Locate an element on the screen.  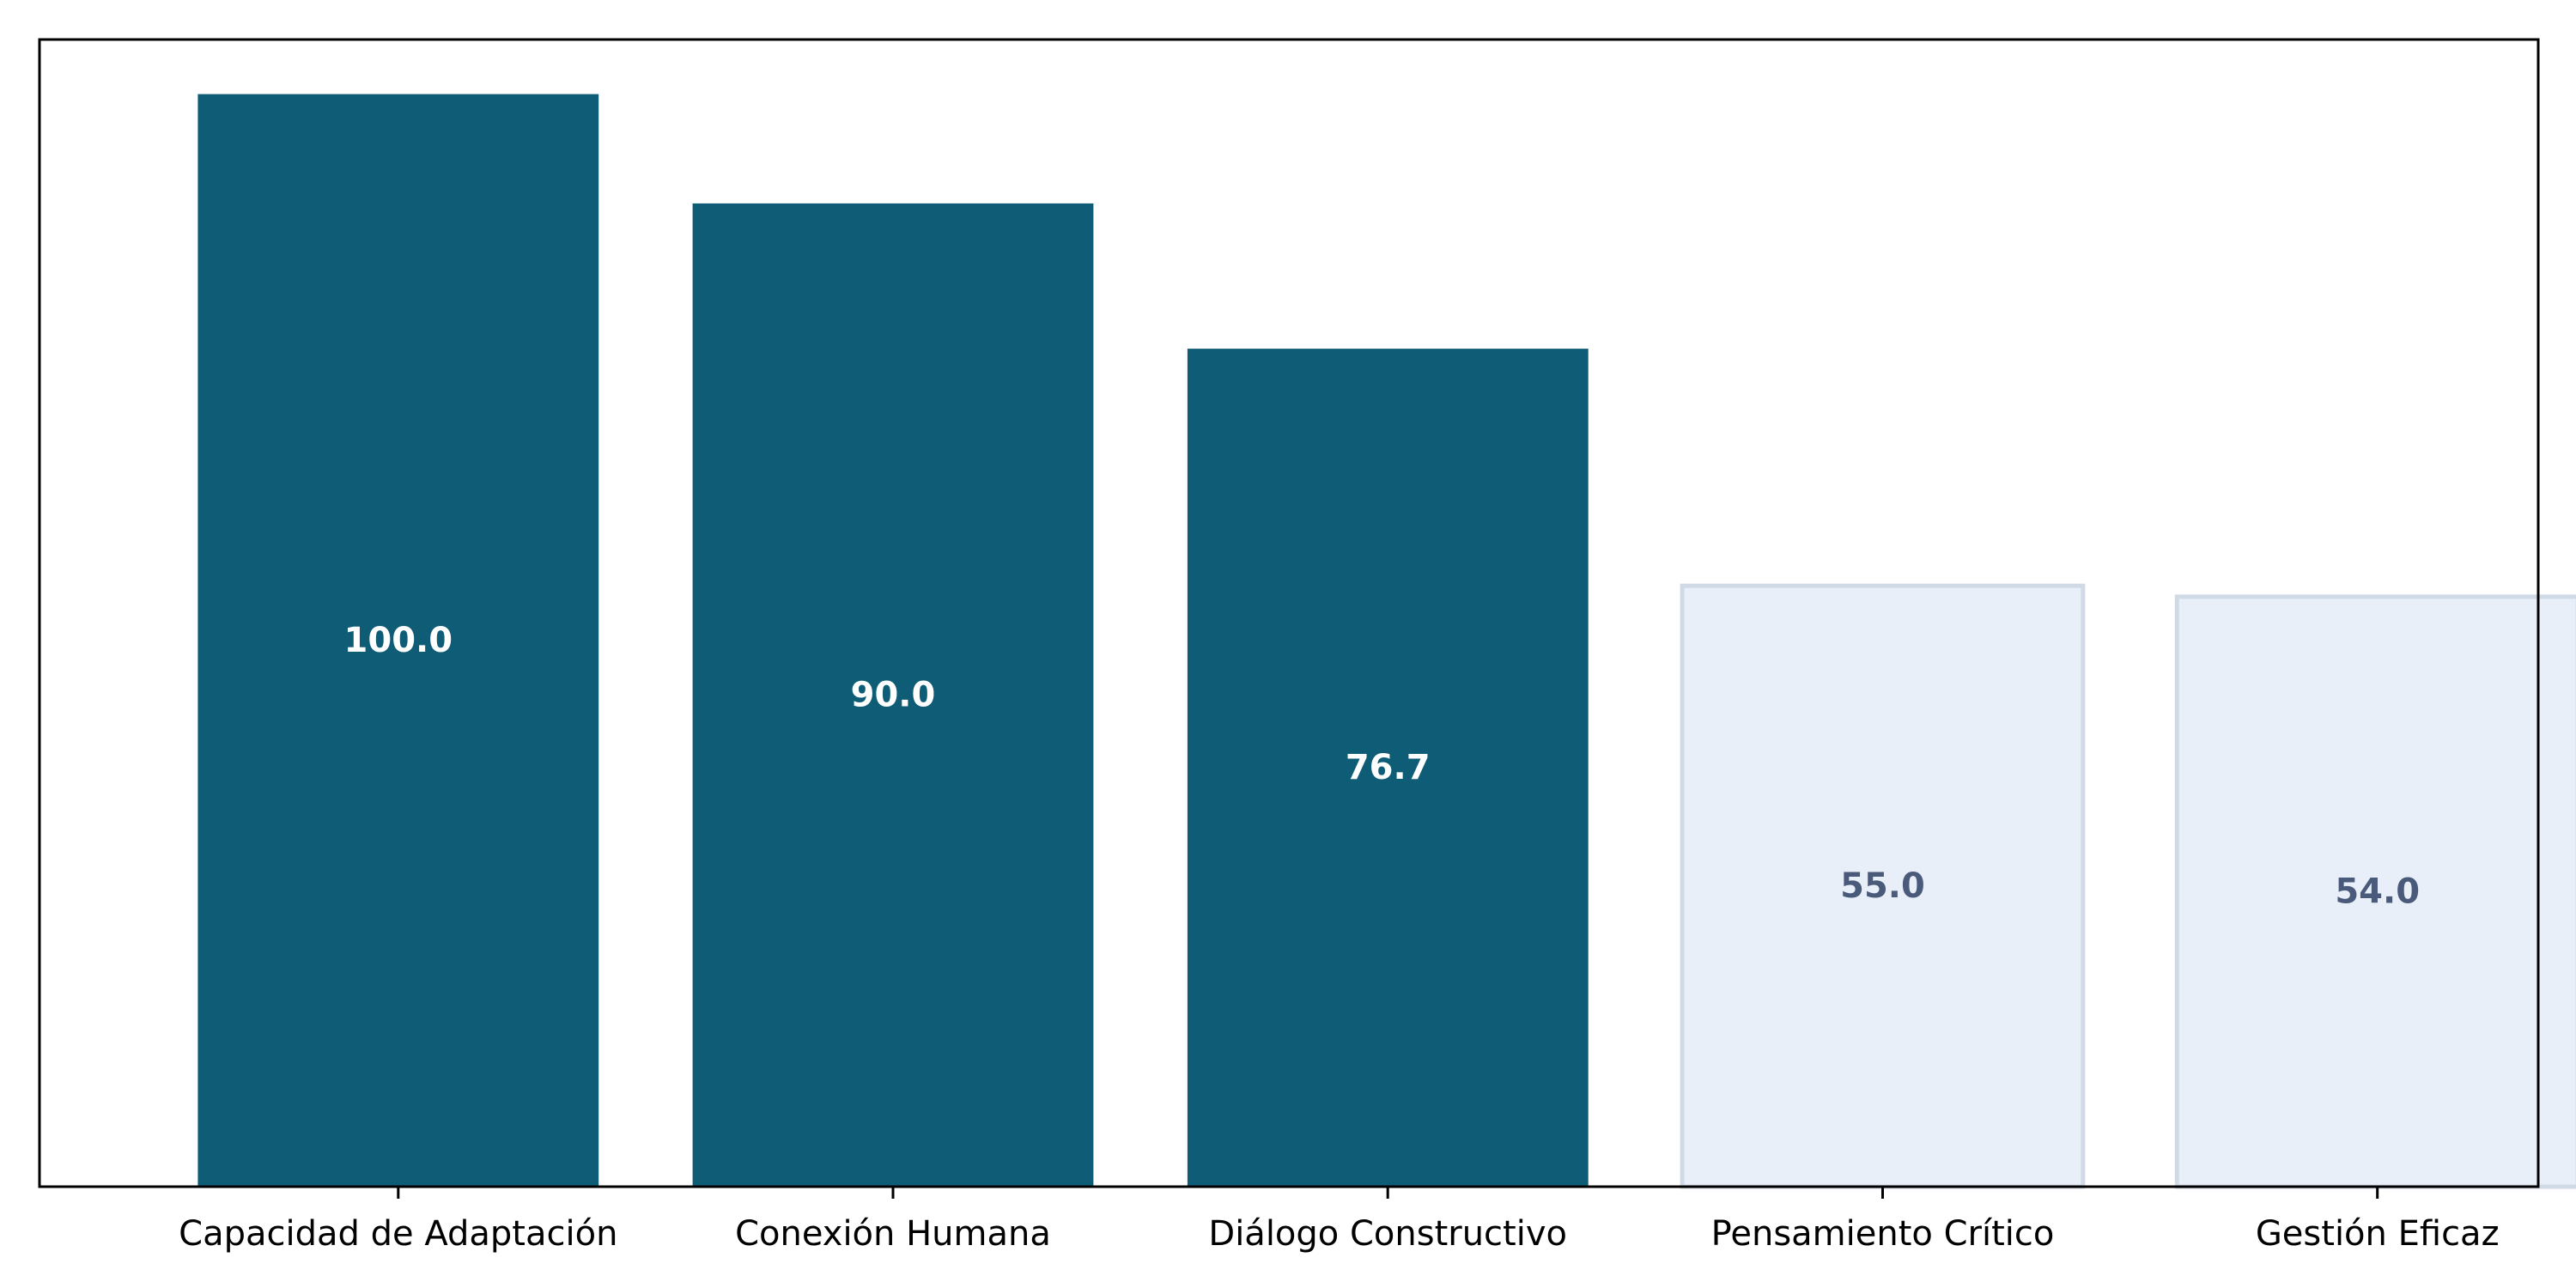
bar-value-label-1: 100.0 is located at coordinates (399, 640).